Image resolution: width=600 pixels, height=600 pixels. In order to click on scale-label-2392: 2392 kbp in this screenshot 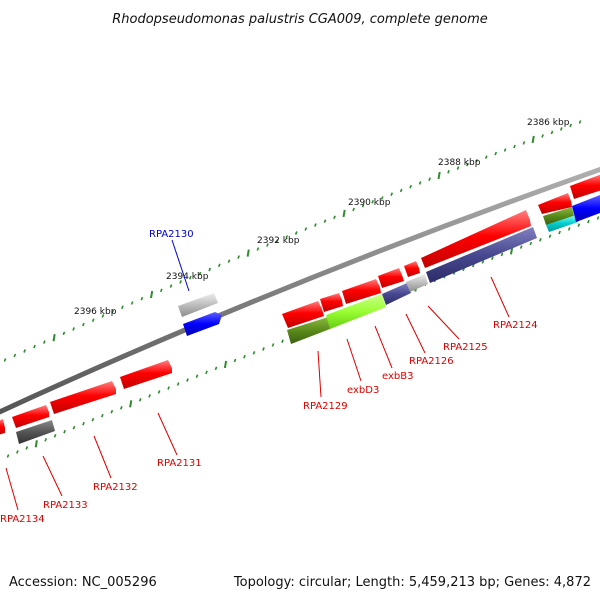, I will do `click(278, 241)`.